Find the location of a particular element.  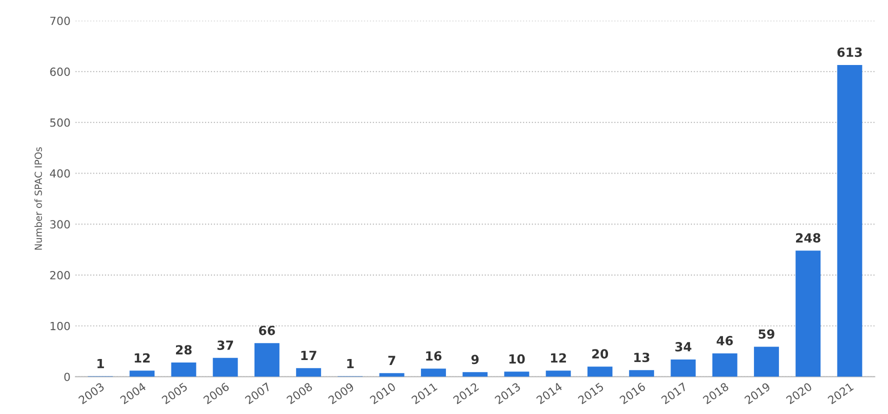

y-tick-label: 200 is located at coordinates (60, 275).